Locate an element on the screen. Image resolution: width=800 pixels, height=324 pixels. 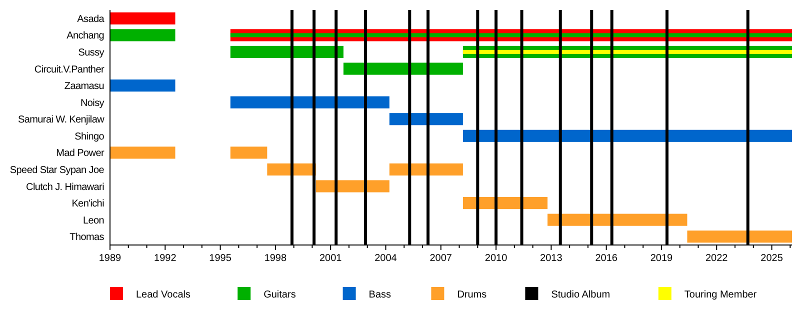
x-tick-label: 1995 is located at coordinates (220, 258).